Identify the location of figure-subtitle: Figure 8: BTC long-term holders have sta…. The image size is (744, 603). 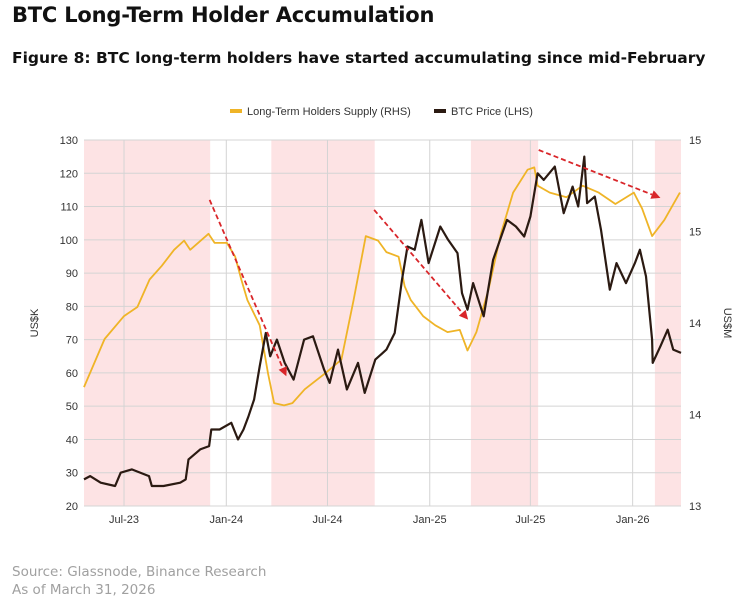
(359, 58).